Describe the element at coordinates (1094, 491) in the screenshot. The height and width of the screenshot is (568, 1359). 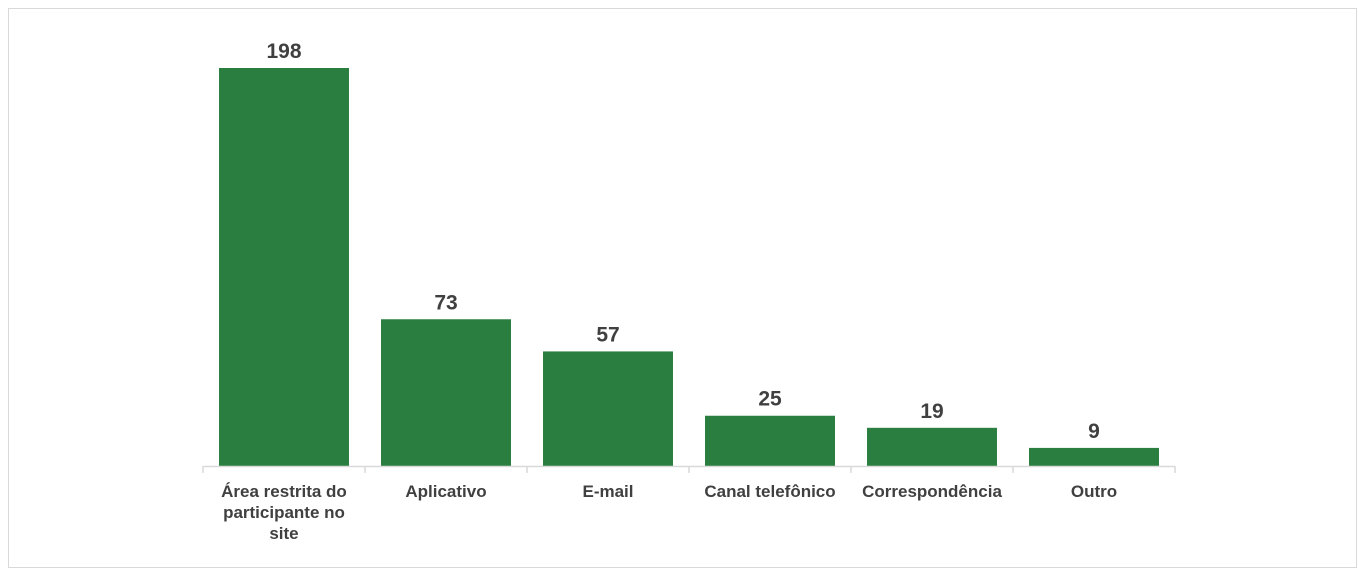
I see `category-label: Outro` at that location.